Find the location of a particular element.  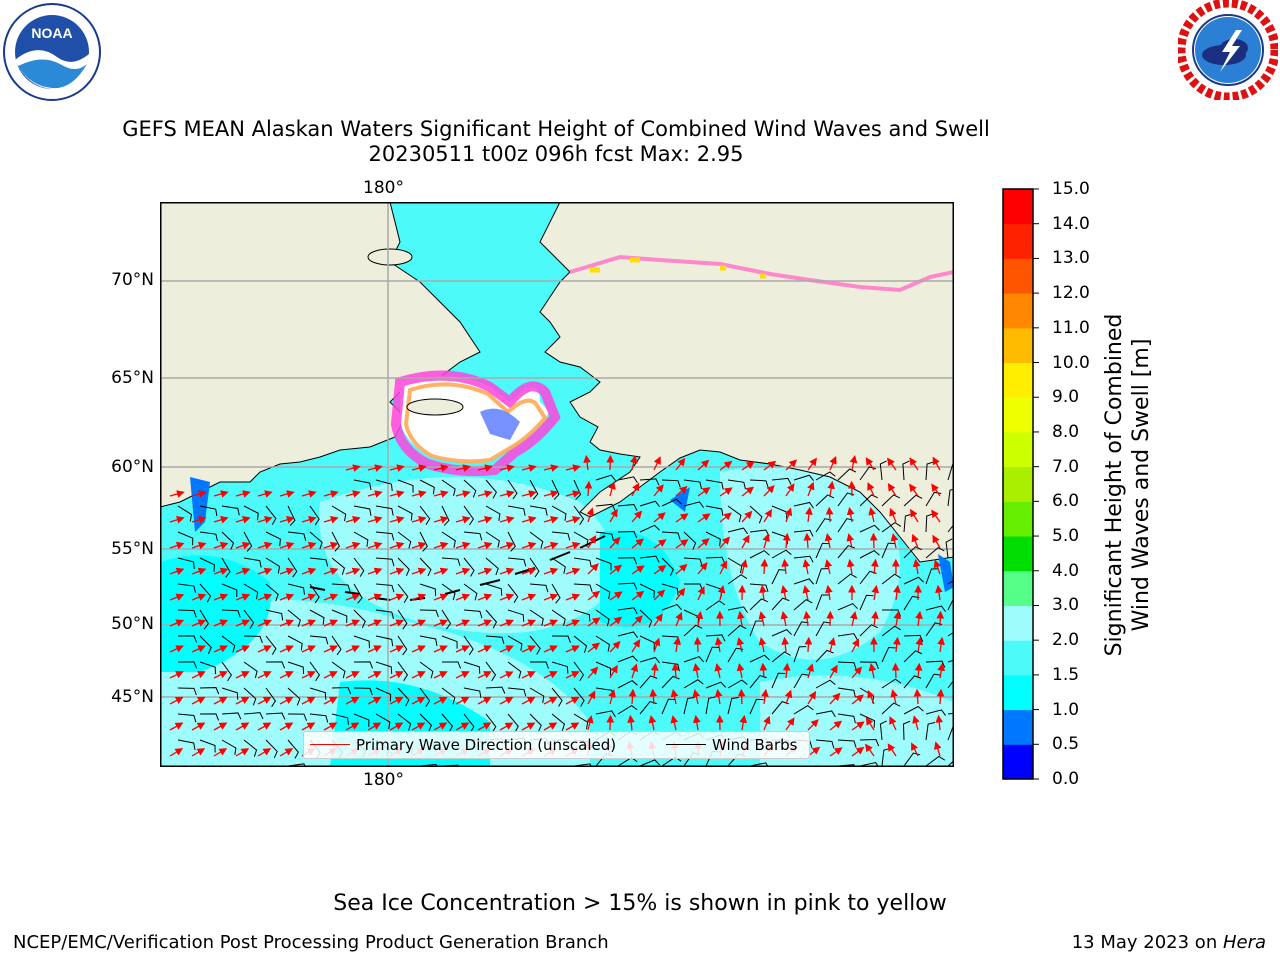

lat-label-70: 70°N is located at coordinates (132, 280).